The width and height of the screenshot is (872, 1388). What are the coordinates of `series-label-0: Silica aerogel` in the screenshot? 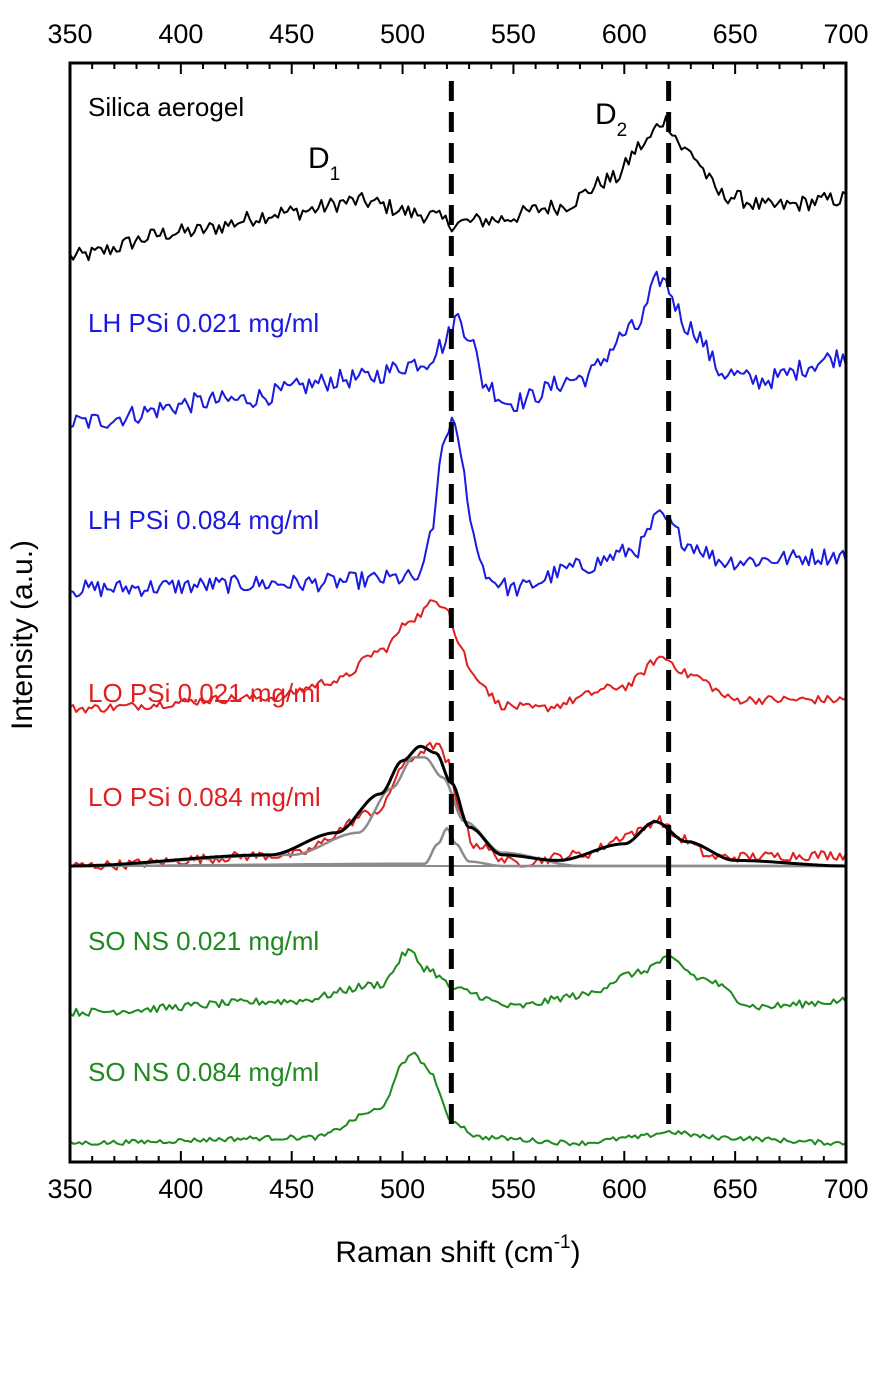 It's located at (166, 107).